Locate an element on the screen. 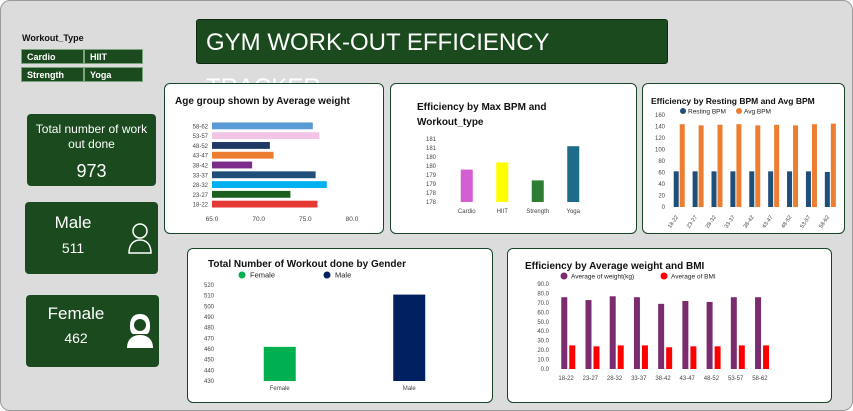 The width and height of the screenshot is (853, 411). slicer-title: Workout_Type is located at coordinates (53, 38).